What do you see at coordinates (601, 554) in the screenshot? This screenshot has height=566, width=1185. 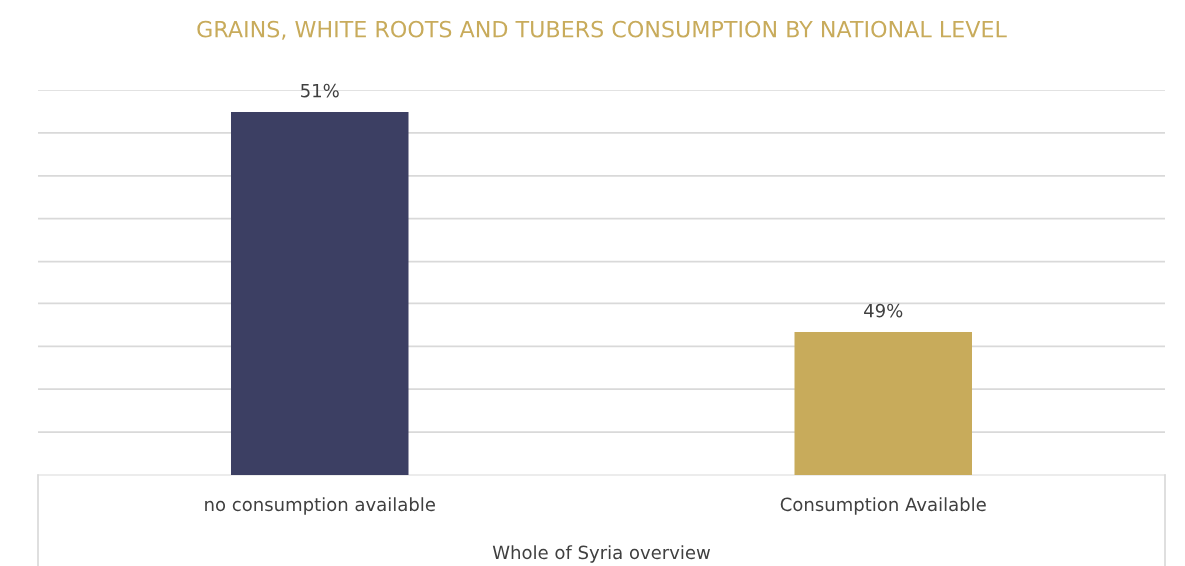 I see `x-axis-title: Whole of Syria overview` at bounding box center [601, 554].